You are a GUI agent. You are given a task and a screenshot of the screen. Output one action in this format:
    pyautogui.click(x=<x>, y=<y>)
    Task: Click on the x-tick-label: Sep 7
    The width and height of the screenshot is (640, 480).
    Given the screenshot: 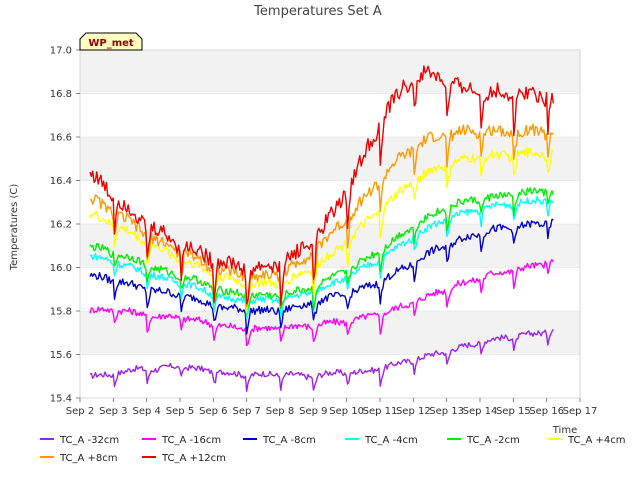 What is the action you would take?
    pyautogui.click(x=246, y=411)
    